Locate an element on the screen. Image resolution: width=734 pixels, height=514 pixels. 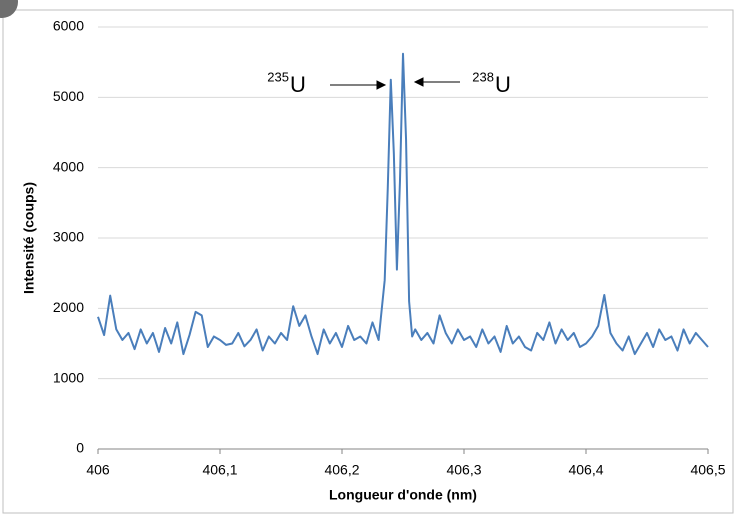
x-axis-title: Longueur d'onde (nm) is located at coordinates (403, 495).